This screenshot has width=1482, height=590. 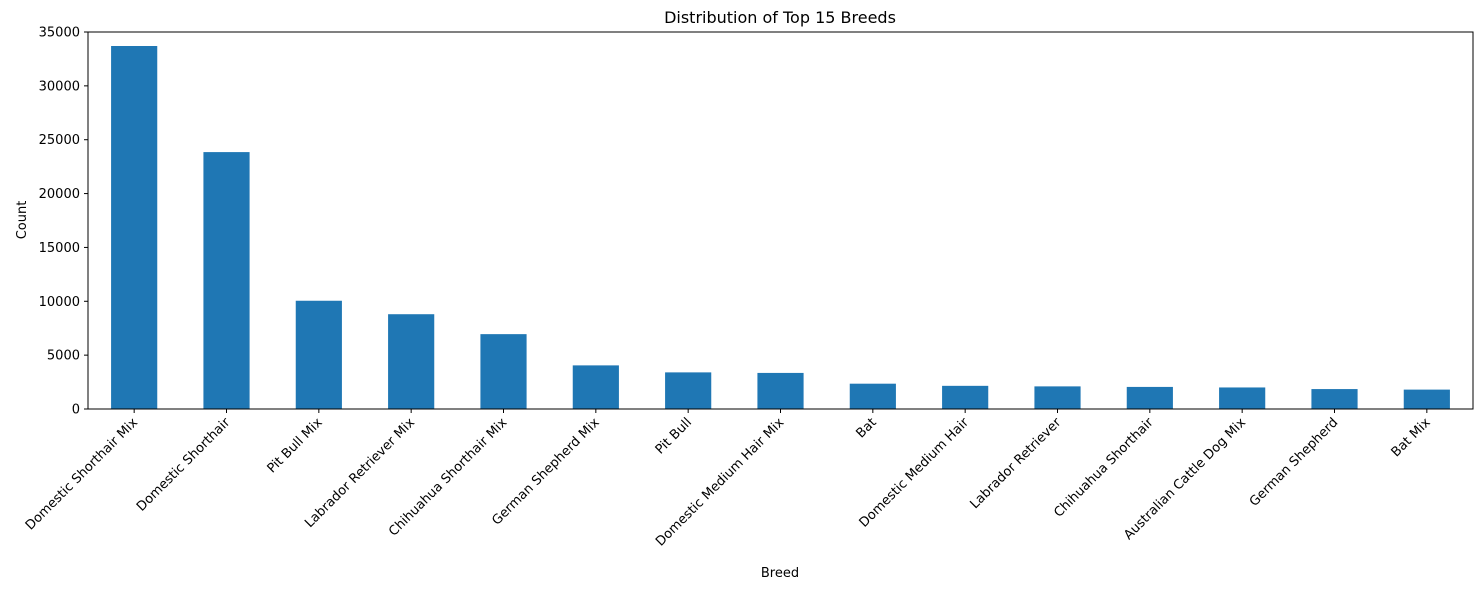 What do you see at coordinates (59, 248) in the screenshot?
I see `y-tick-label: 15000` at bounding box center [59, 248].